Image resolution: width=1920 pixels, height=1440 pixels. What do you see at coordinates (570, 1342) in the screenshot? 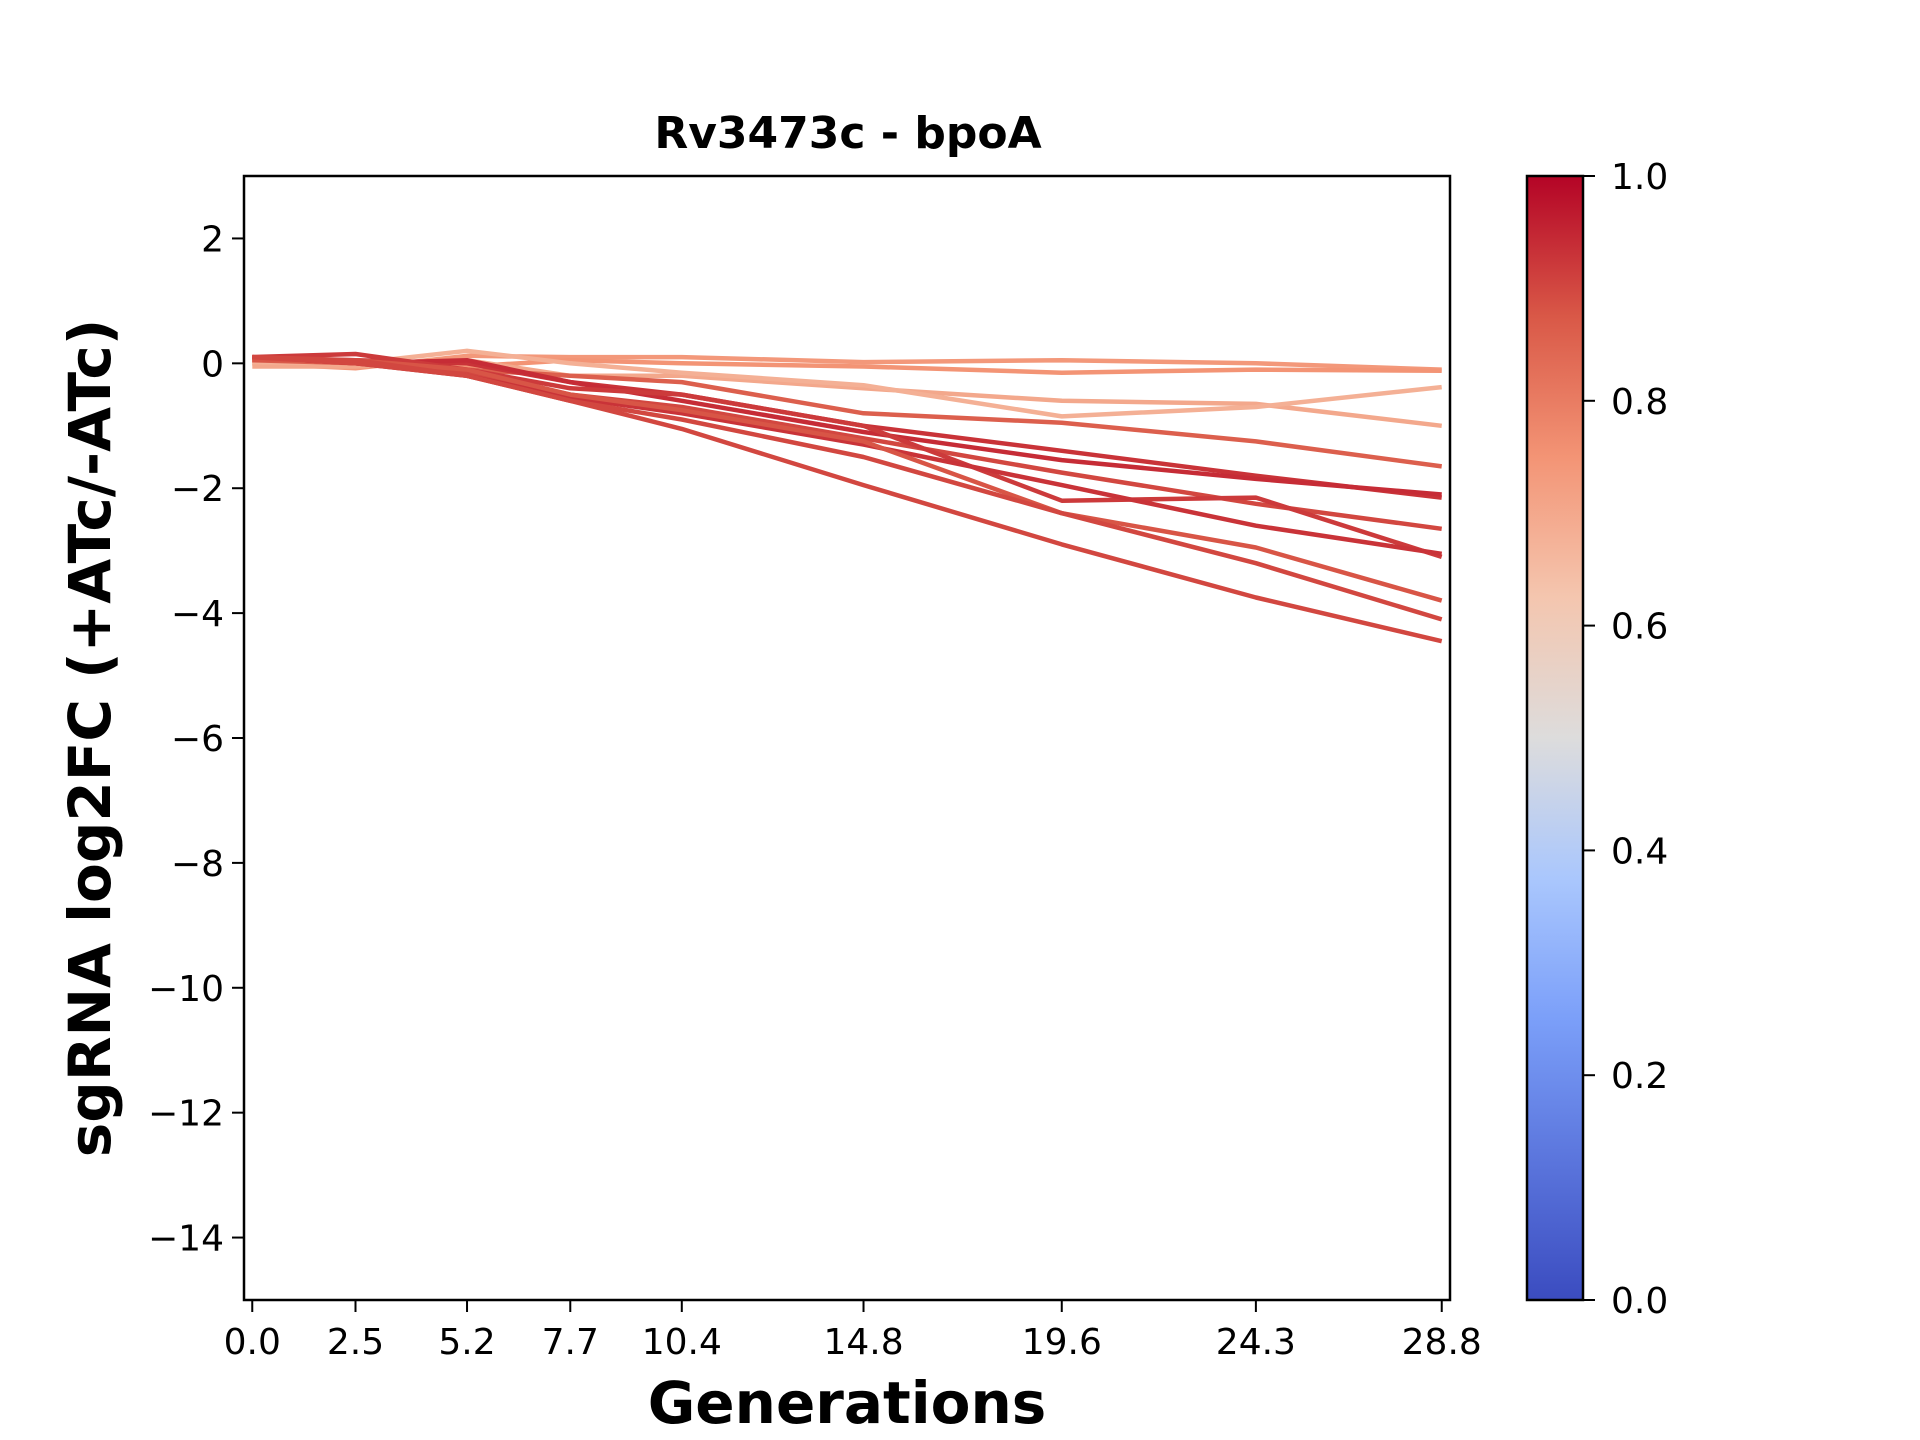
I see `x-tick-label: 7.7` at bounding box center [570, 1342].